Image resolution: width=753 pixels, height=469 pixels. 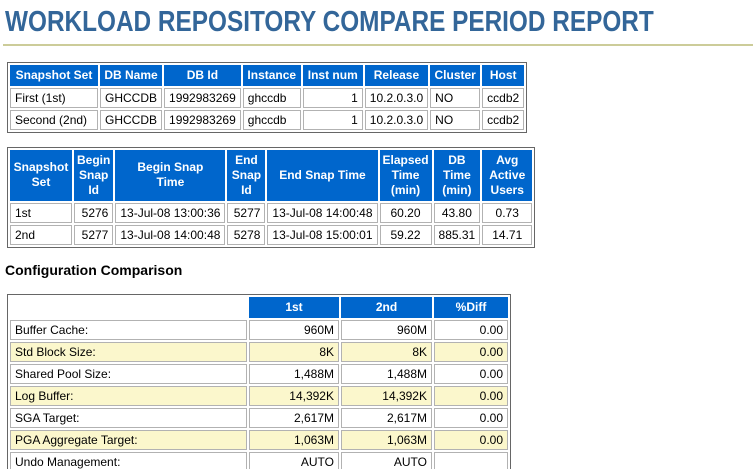 I want to click on title-divider, so click(x=378, y=44).